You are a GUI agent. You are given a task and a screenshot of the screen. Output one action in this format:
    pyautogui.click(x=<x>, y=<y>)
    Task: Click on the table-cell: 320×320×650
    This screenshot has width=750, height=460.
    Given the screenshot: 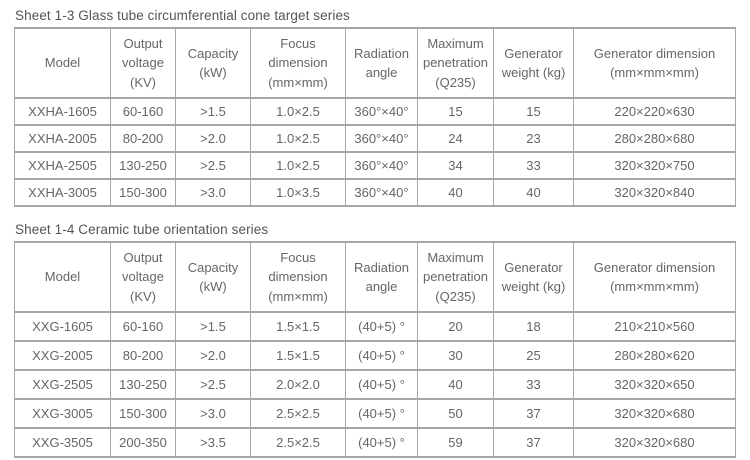 What is the action you would take?
    pyautogui.click(x=654, y=384)
    